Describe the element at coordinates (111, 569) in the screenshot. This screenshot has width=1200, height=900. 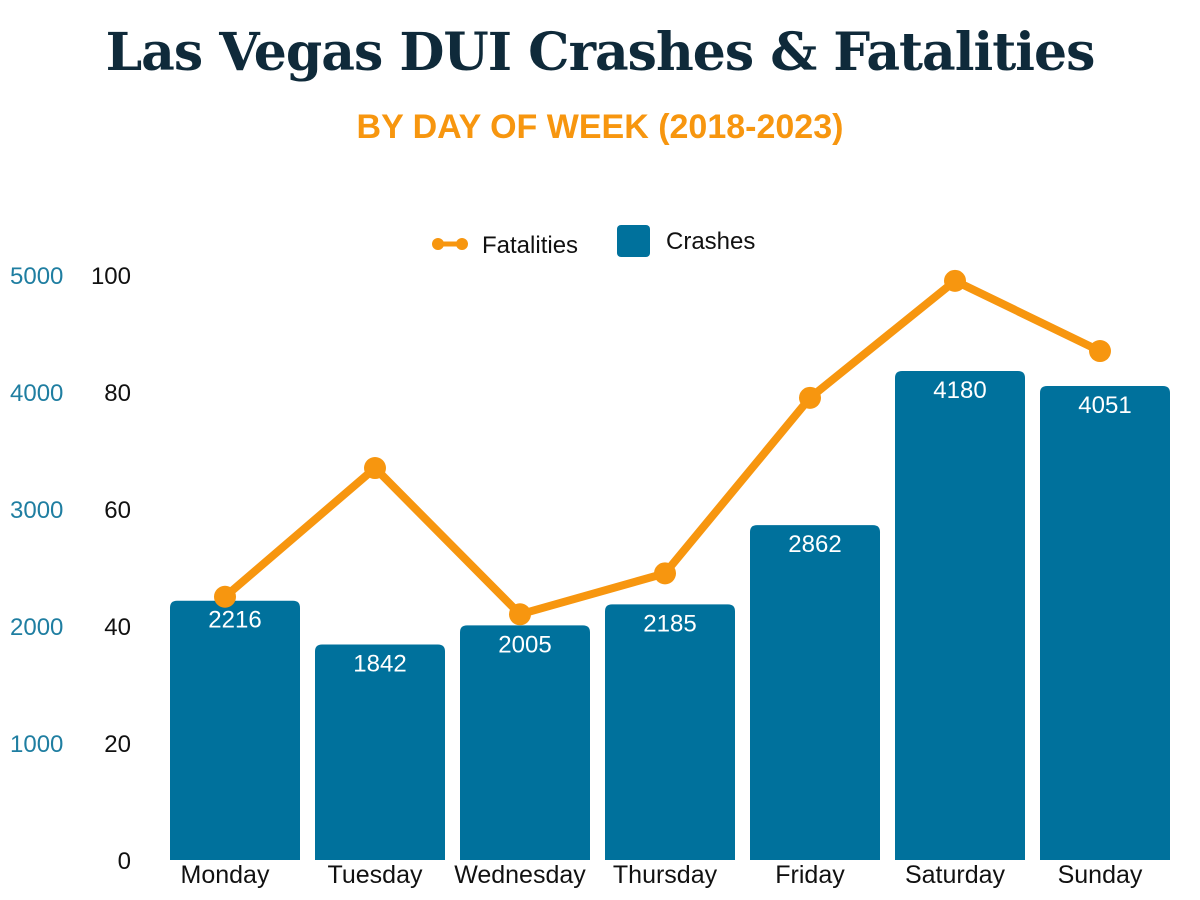
I see `fatalities-axis: 0 20 40 60 80 100` at that location.